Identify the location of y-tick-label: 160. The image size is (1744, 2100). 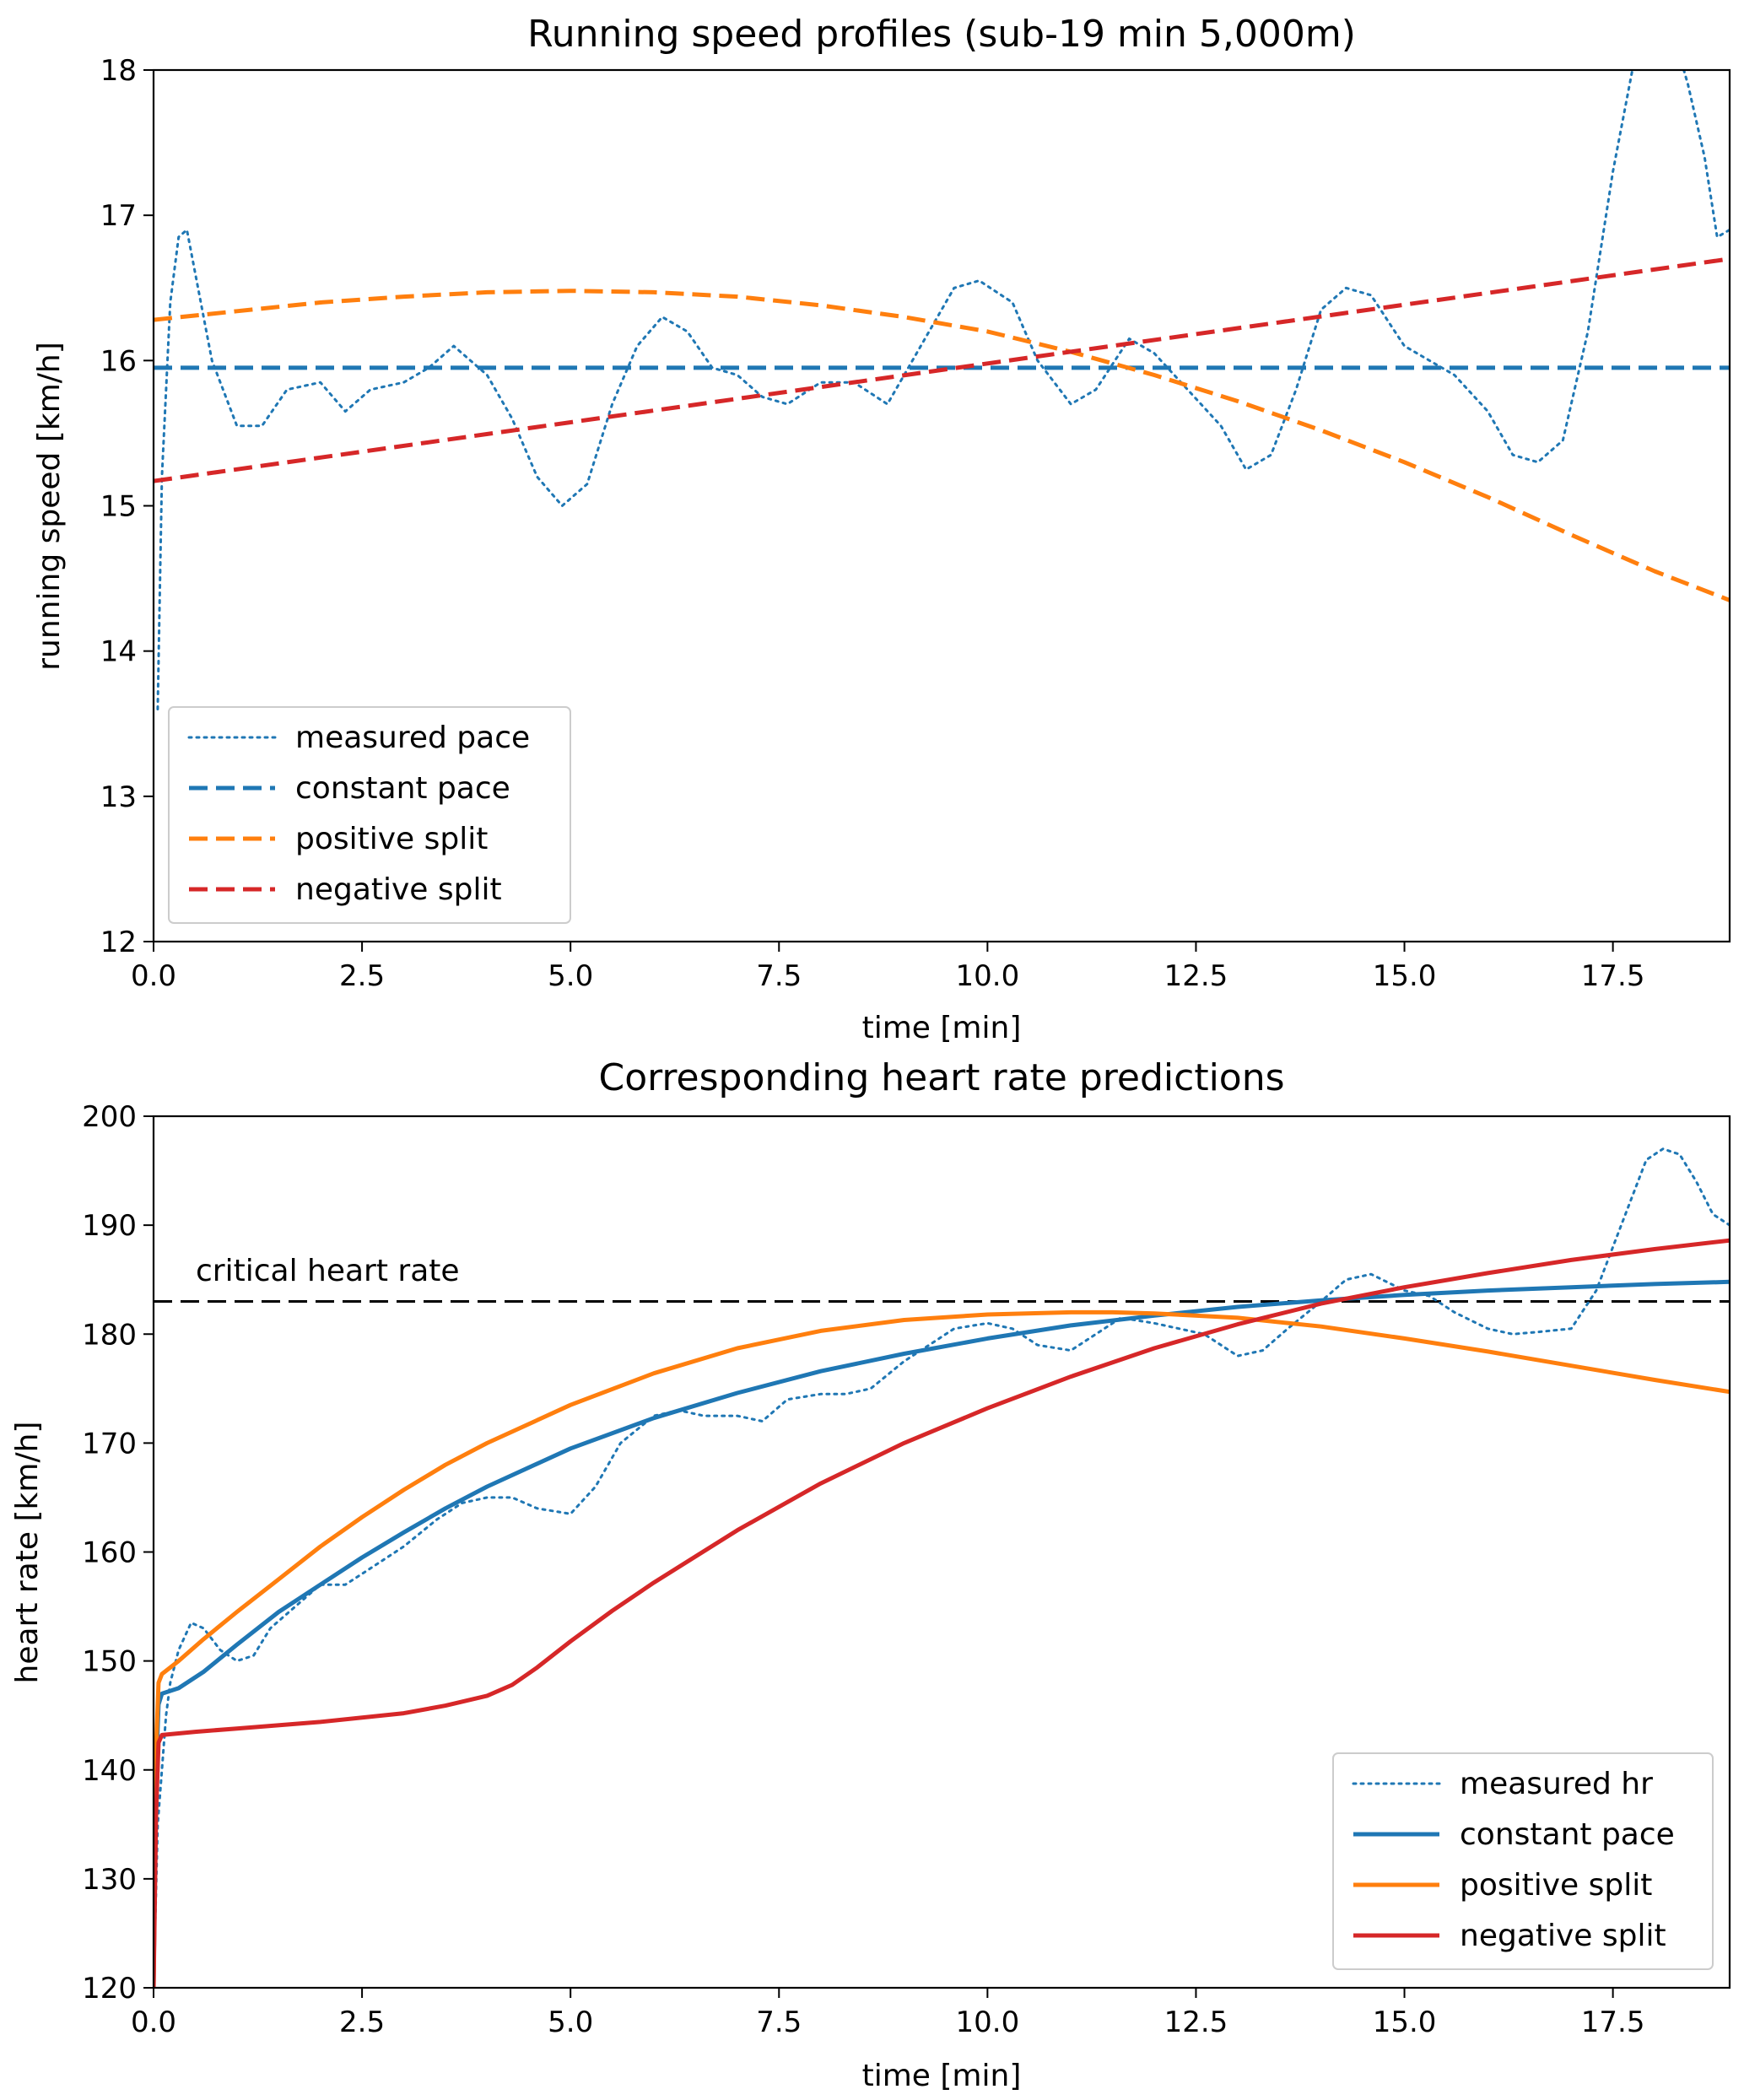
(110, 1553).